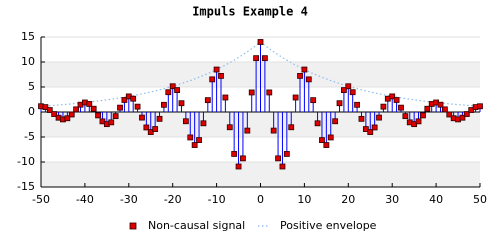 This screenshot has width=500, height=250. What do you see at coordinates (29, 136) in the screenshot?
I see `y-tick-label: -5` at bounding box center [29, 136].